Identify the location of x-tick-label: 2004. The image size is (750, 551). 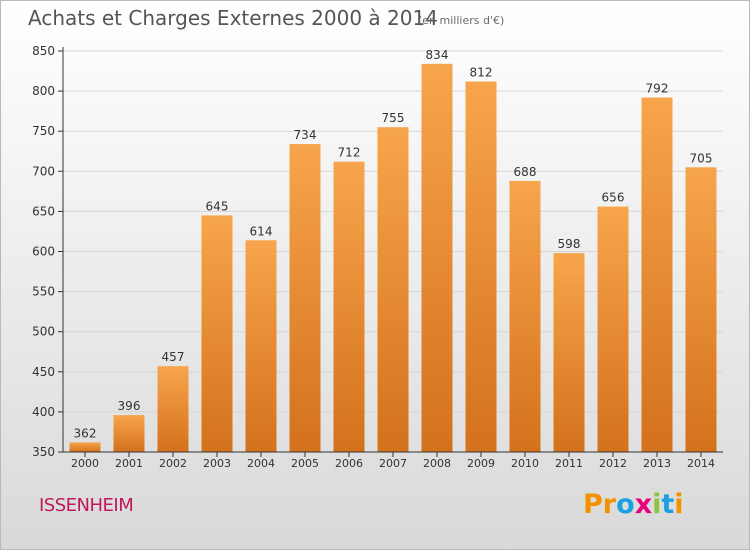
(261, 463).